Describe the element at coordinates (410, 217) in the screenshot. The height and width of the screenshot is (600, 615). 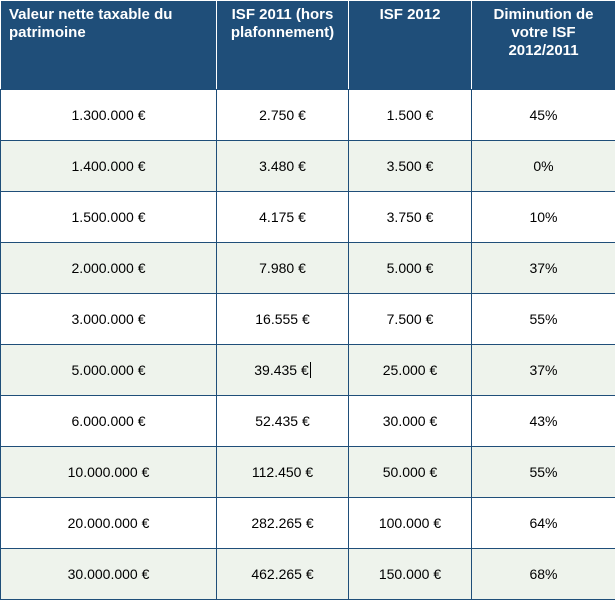
I see `cell-isf-2012: 3.750 €` at that location.